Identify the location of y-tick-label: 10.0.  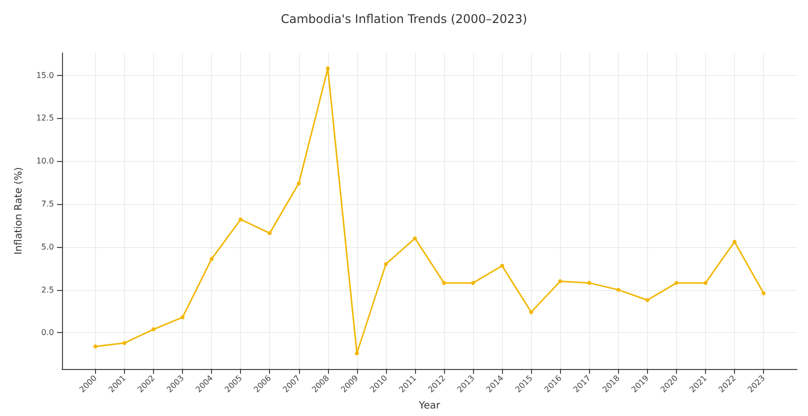
(45, 161).